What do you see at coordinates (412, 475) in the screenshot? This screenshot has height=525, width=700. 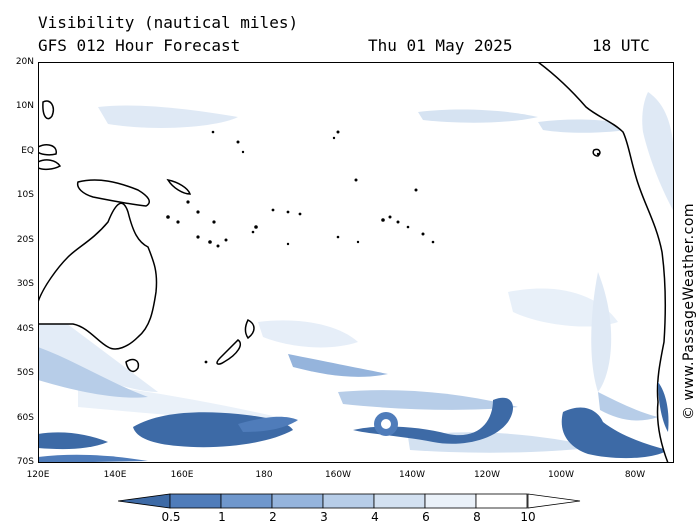 I see `lon-label-140w: 140W` at bounding box center [412, 475].